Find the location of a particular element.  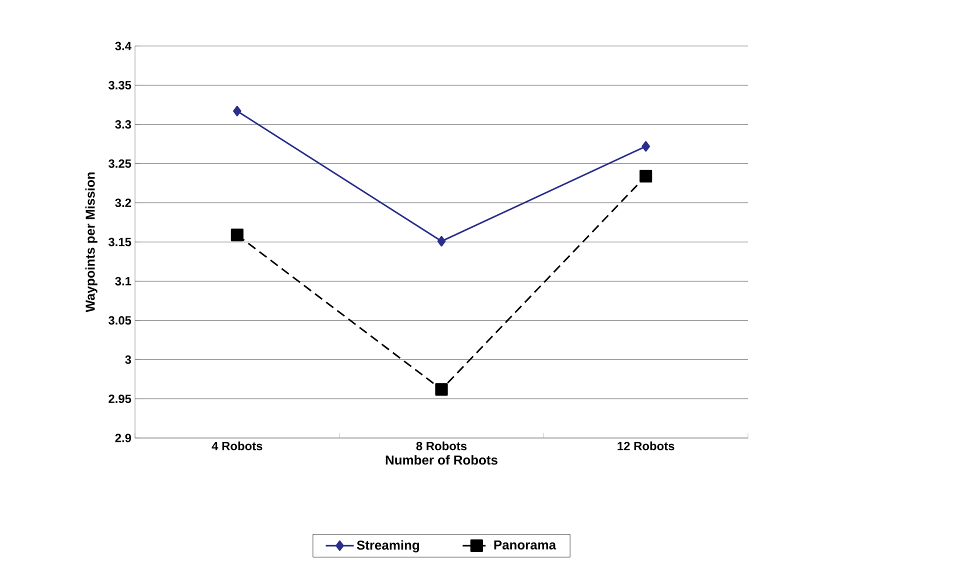

legend-label: Streaming is located at coordinates (387, 546).